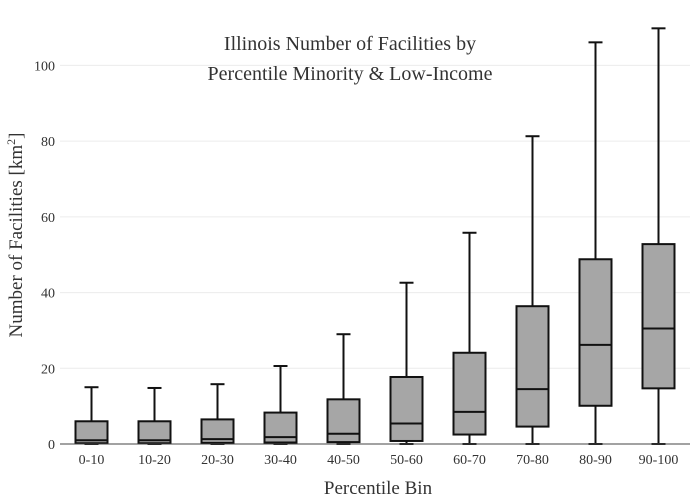 The image size is (700, 500). I want to click on y-axis-title: Number of Facilities [km2], so click(15, 235).